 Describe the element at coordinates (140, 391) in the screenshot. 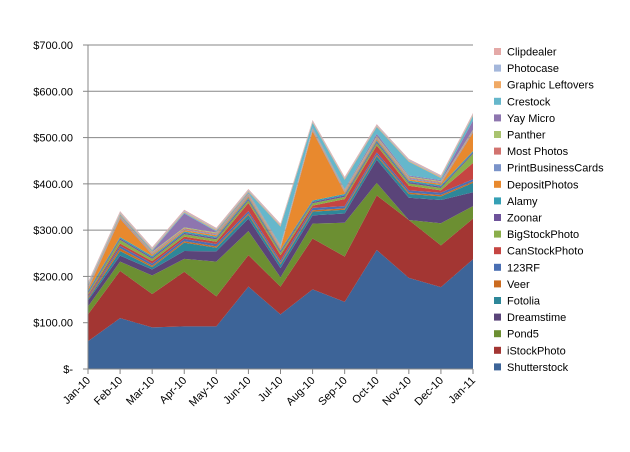

I see `x-tick-label: Mar-10` at that location.